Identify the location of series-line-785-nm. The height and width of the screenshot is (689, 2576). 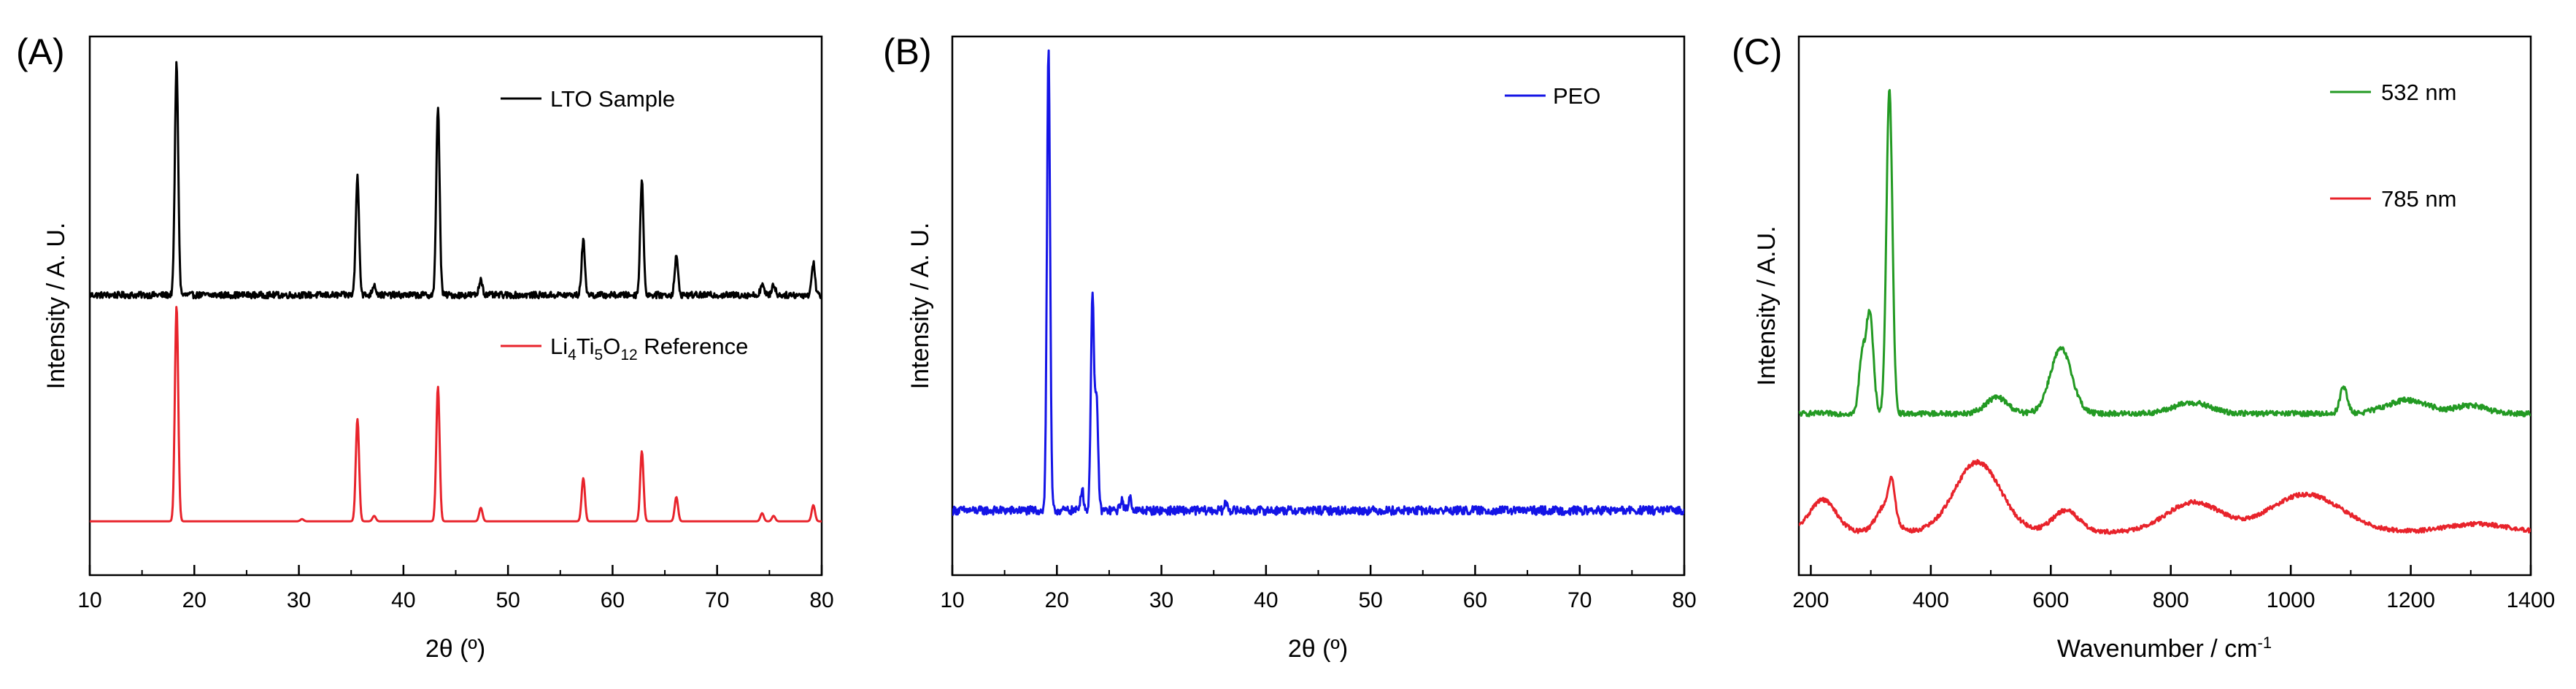
(2165, 496).